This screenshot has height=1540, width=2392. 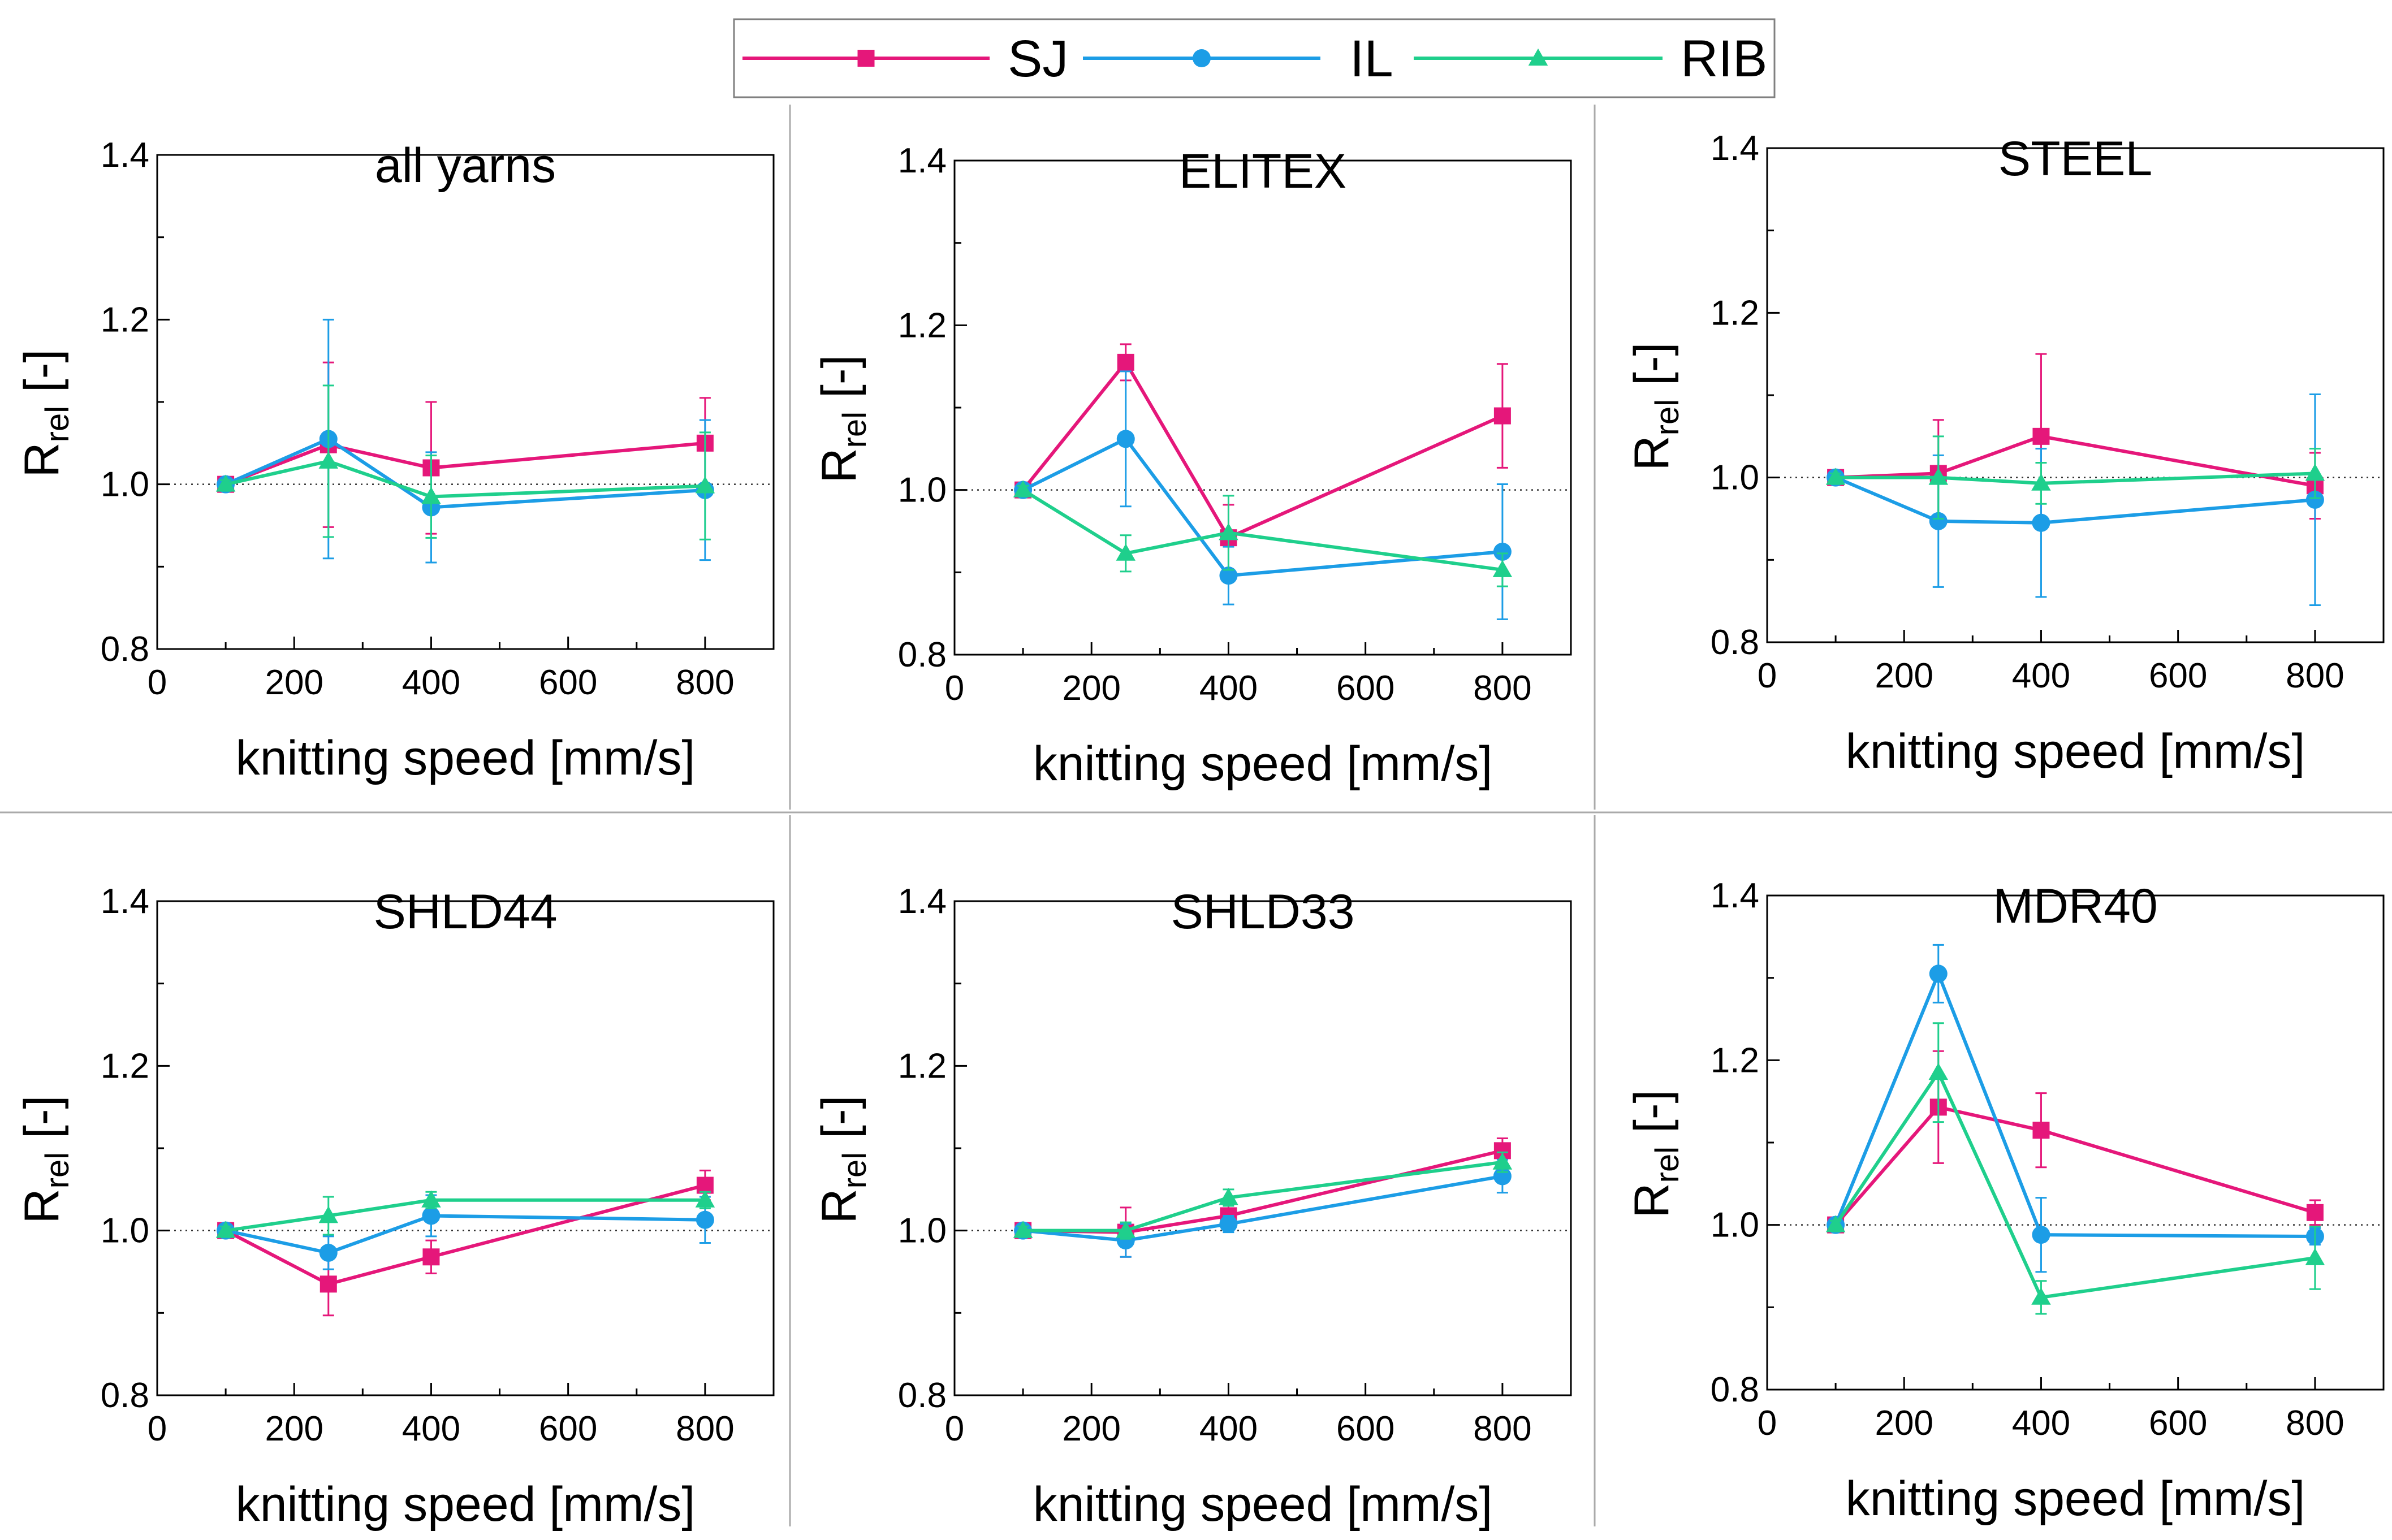 I want to click on legend-marker-il, so click(x=1202, y=58).